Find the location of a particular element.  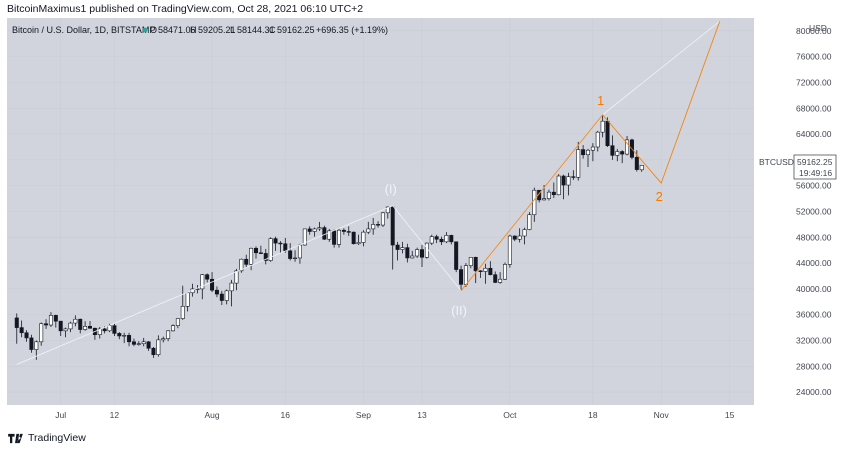

price-axis is located at coordinates (798, 211).